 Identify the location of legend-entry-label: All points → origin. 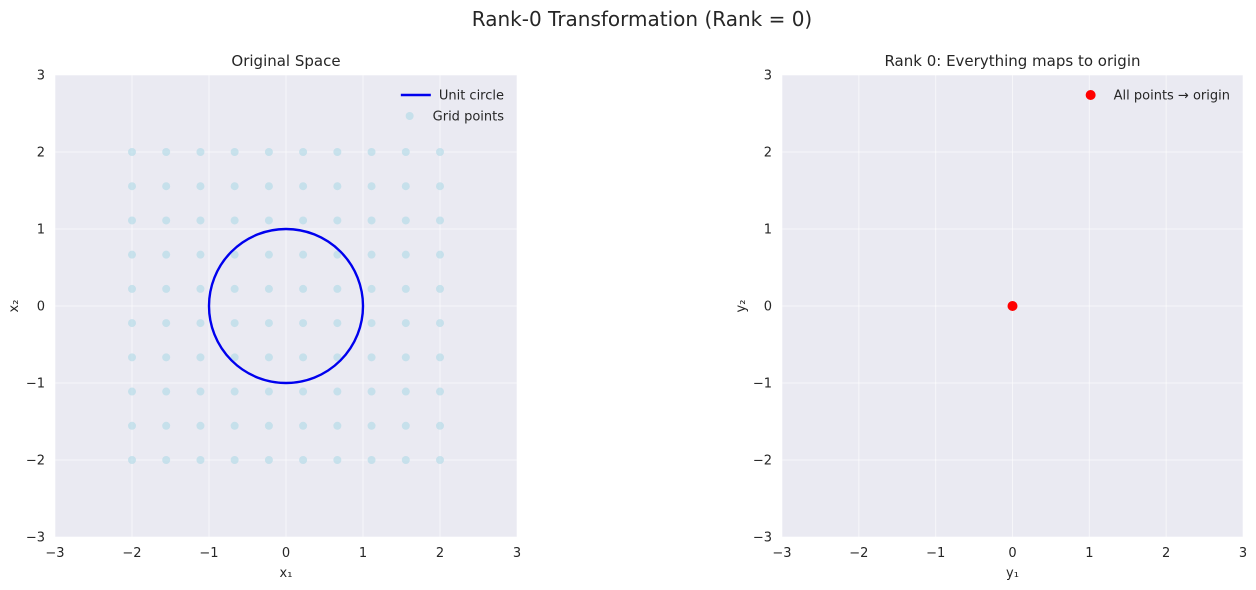
(1172, 96).